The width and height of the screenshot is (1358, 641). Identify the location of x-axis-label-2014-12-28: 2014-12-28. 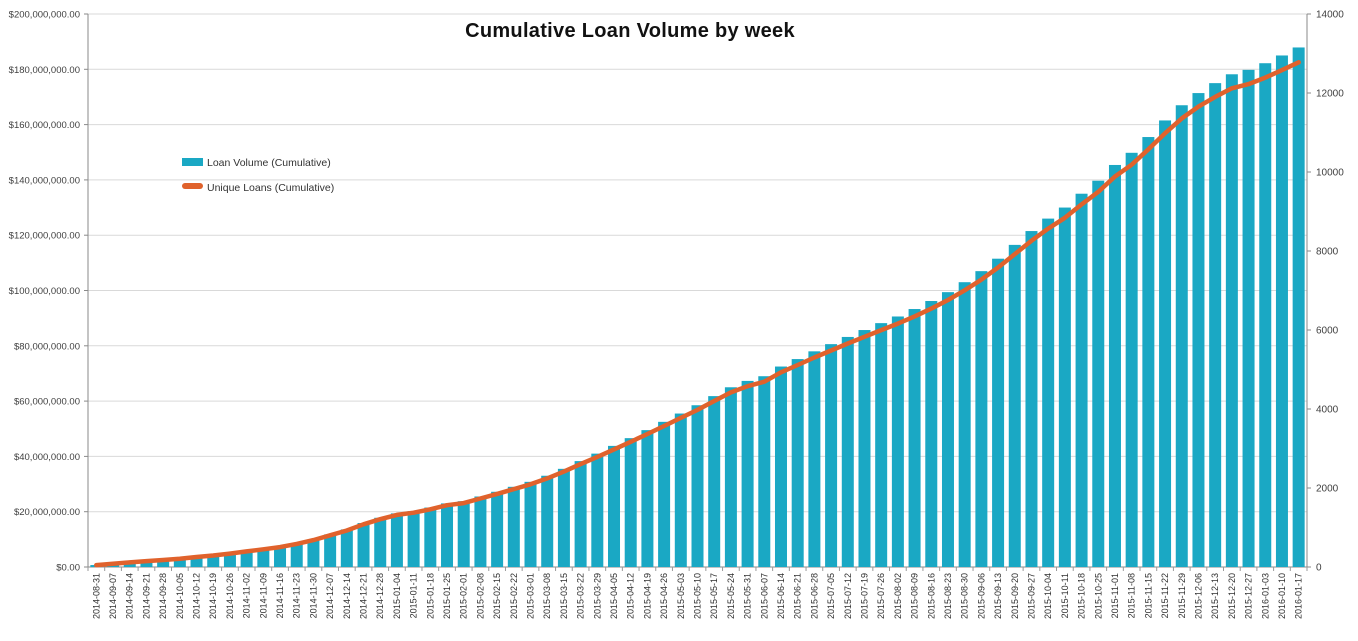
(380, 596).